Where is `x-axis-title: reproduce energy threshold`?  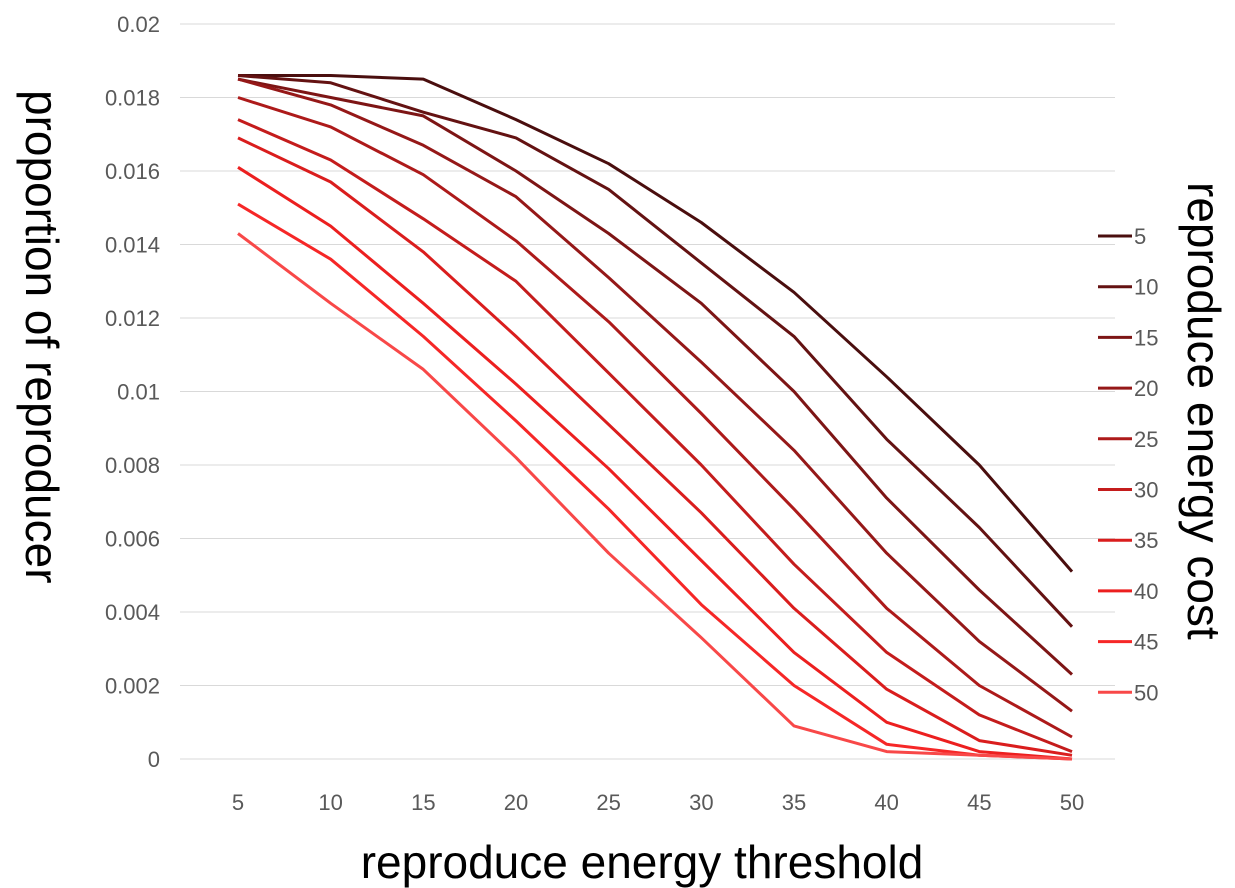
x-axis-title: reproduce energy threshold is located at coordinates (642, 862).